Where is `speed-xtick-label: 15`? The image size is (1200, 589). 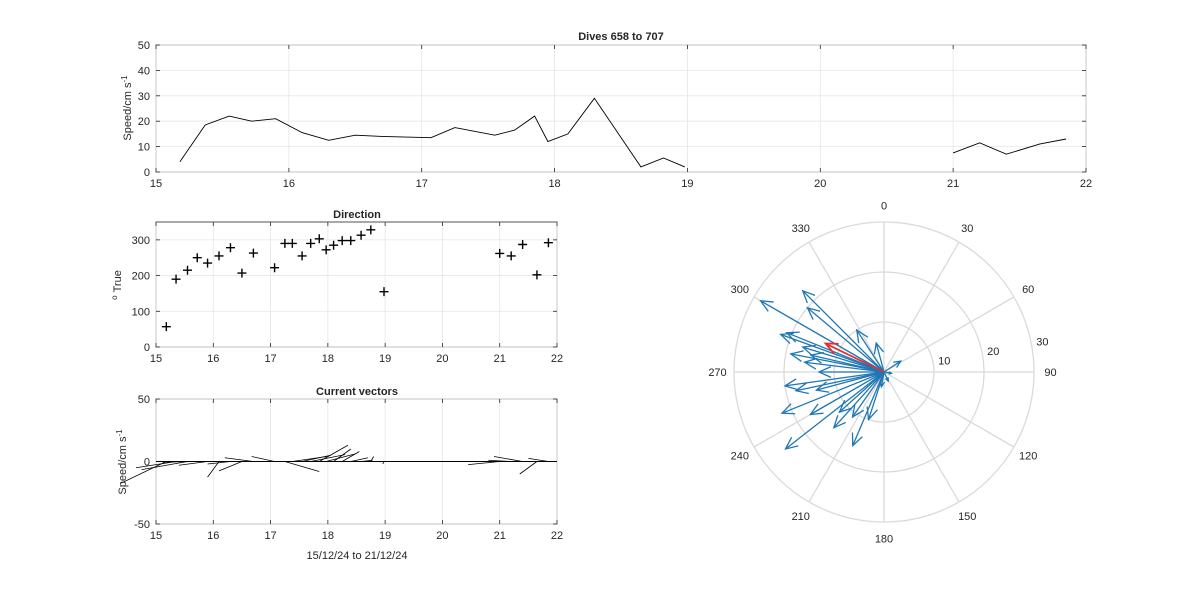 speed-xtick-label: 15 is located at coordinates (156, 184).